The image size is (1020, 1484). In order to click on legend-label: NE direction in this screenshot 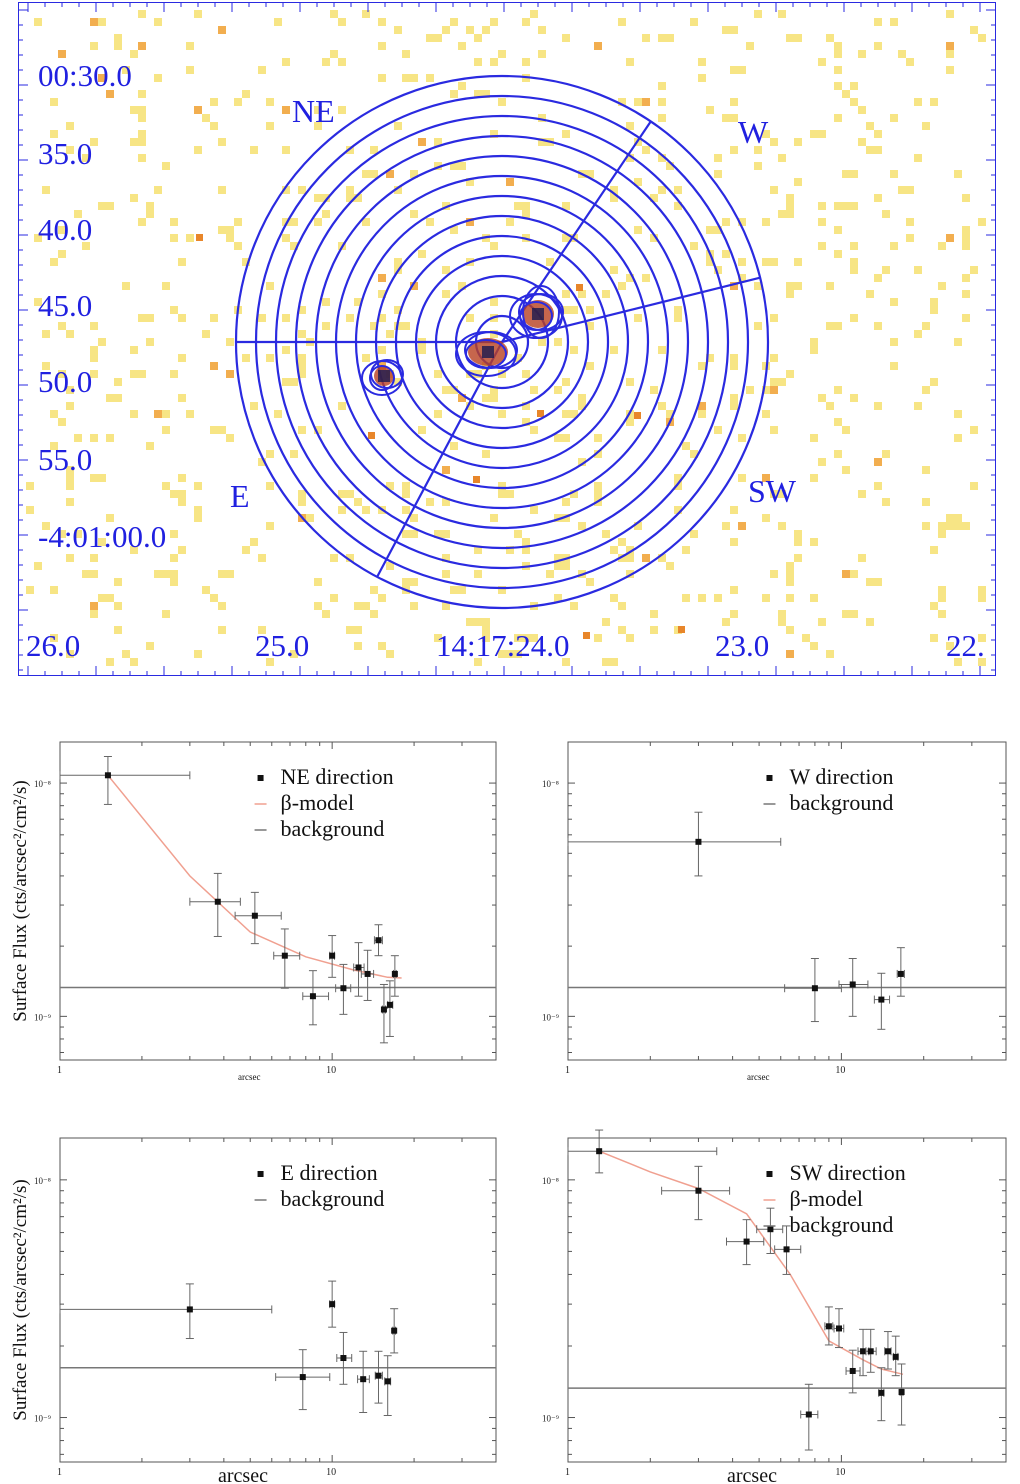, I will do `click(337, 776)`.